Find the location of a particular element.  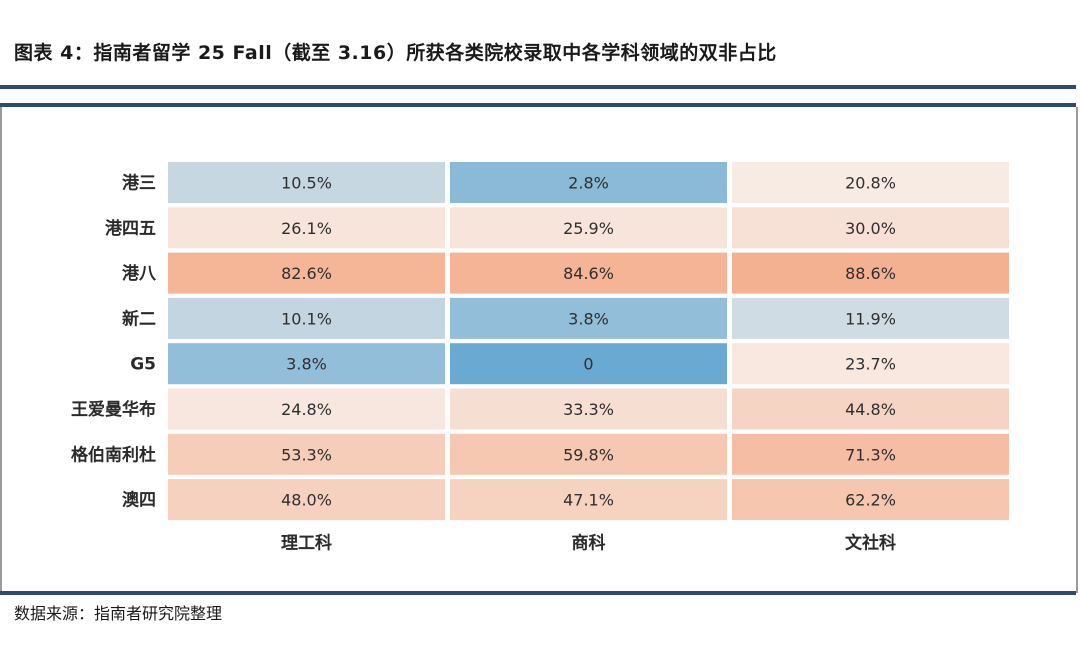

cell-value-label: 71.3% is located at coordinates (870, 454).